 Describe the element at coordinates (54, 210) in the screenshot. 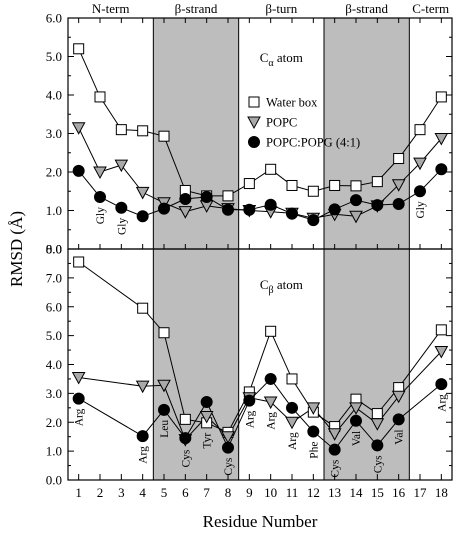

I see `y-tick-label: 1.0` at that location.